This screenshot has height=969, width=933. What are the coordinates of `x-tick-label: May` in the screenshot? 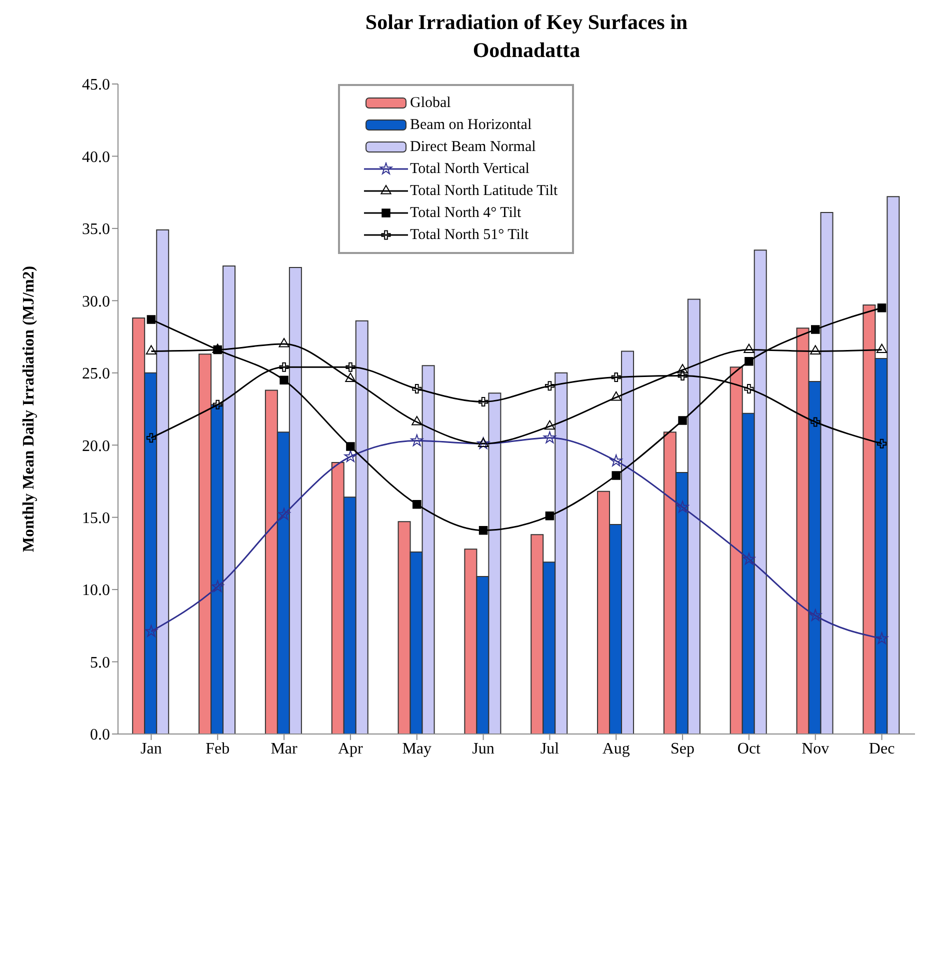 It's located at (417, 749).